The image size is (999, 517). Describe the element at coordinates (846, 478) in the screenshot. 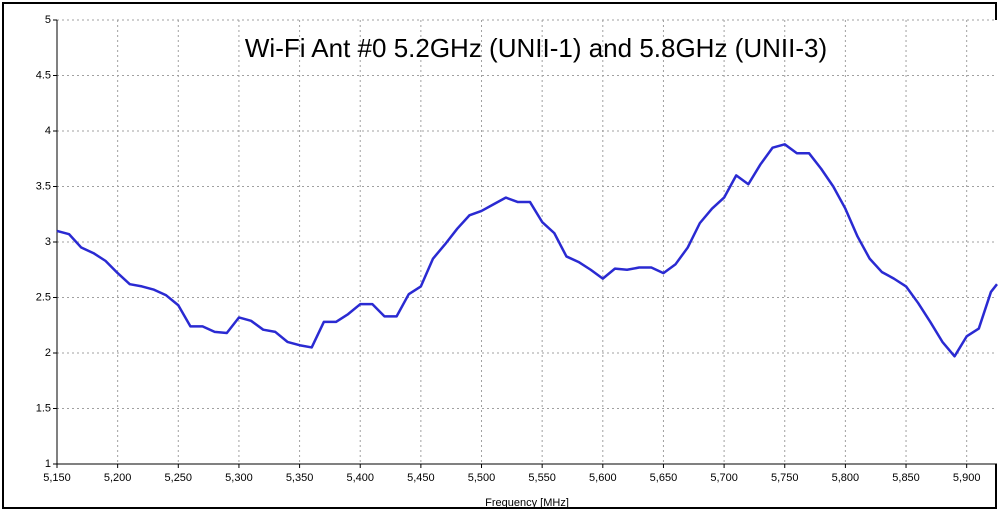

I see `x-tick-label: 5,800` at that location.